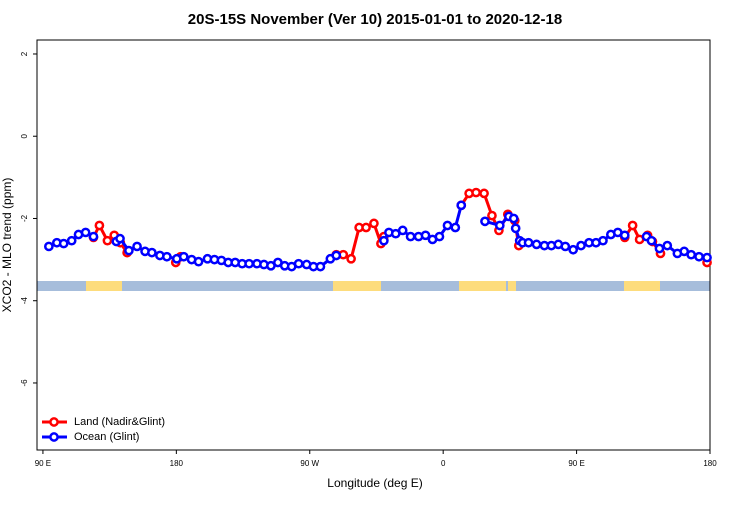 Image resolution: width=750 pixels, height=505 pixels. What do you see at coordinates (24, 301) in the screenshot?
I see `y-tick-label: -4` at bounding box center [24, 301].